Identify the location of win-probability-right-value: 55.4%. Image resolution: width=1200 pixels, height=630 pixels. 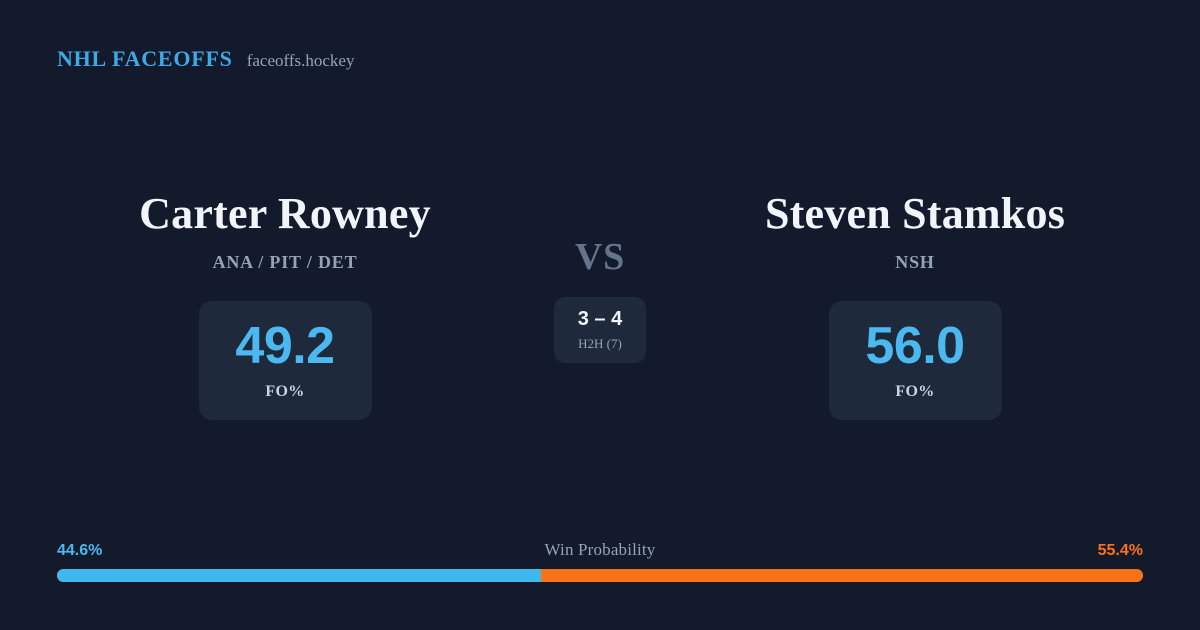
(1120, 550).